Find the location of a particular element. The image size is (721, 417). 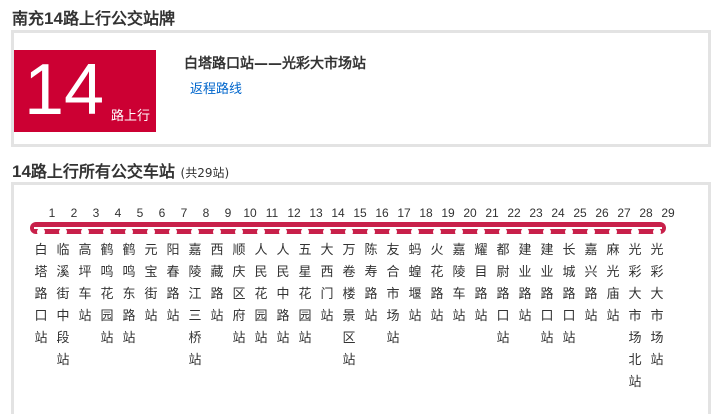

section-num: 14 is located at coordinates (21, 171).